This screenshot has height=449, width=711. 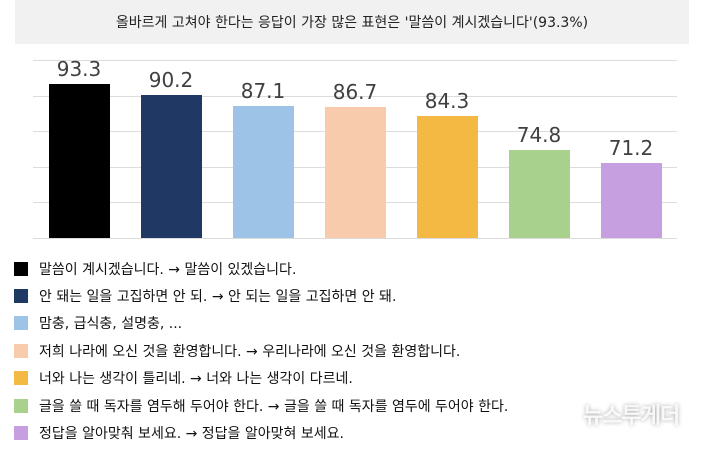 I want to click on legend-item: 말씀이 계시겠습니다. → 말씀이 있겠습니다., so click(x=261, y=268).